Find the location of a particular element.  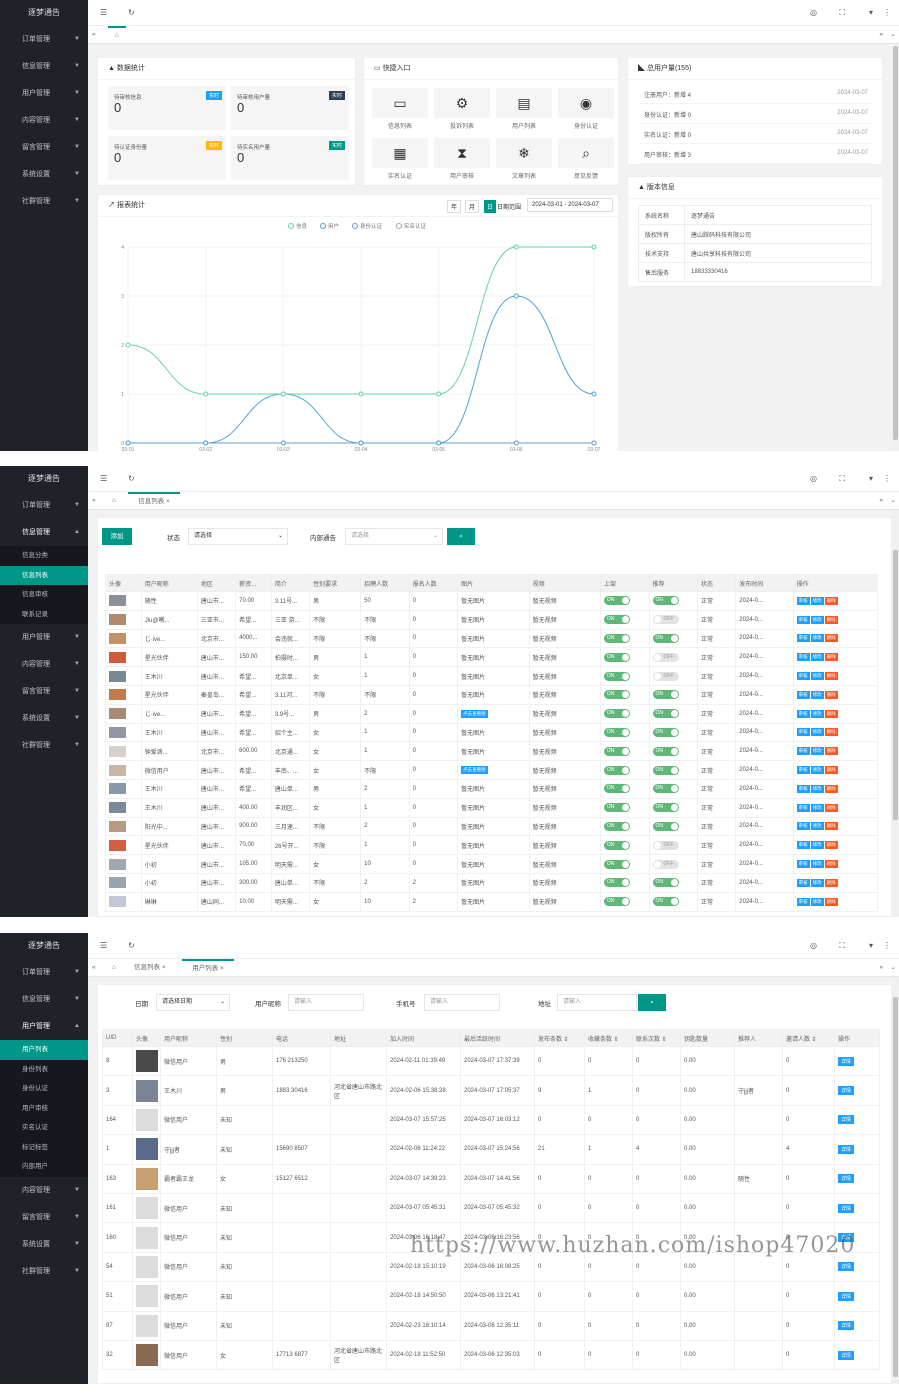

sidebar-item: 信息管理 ▼ is located at coordinates (44, 999).